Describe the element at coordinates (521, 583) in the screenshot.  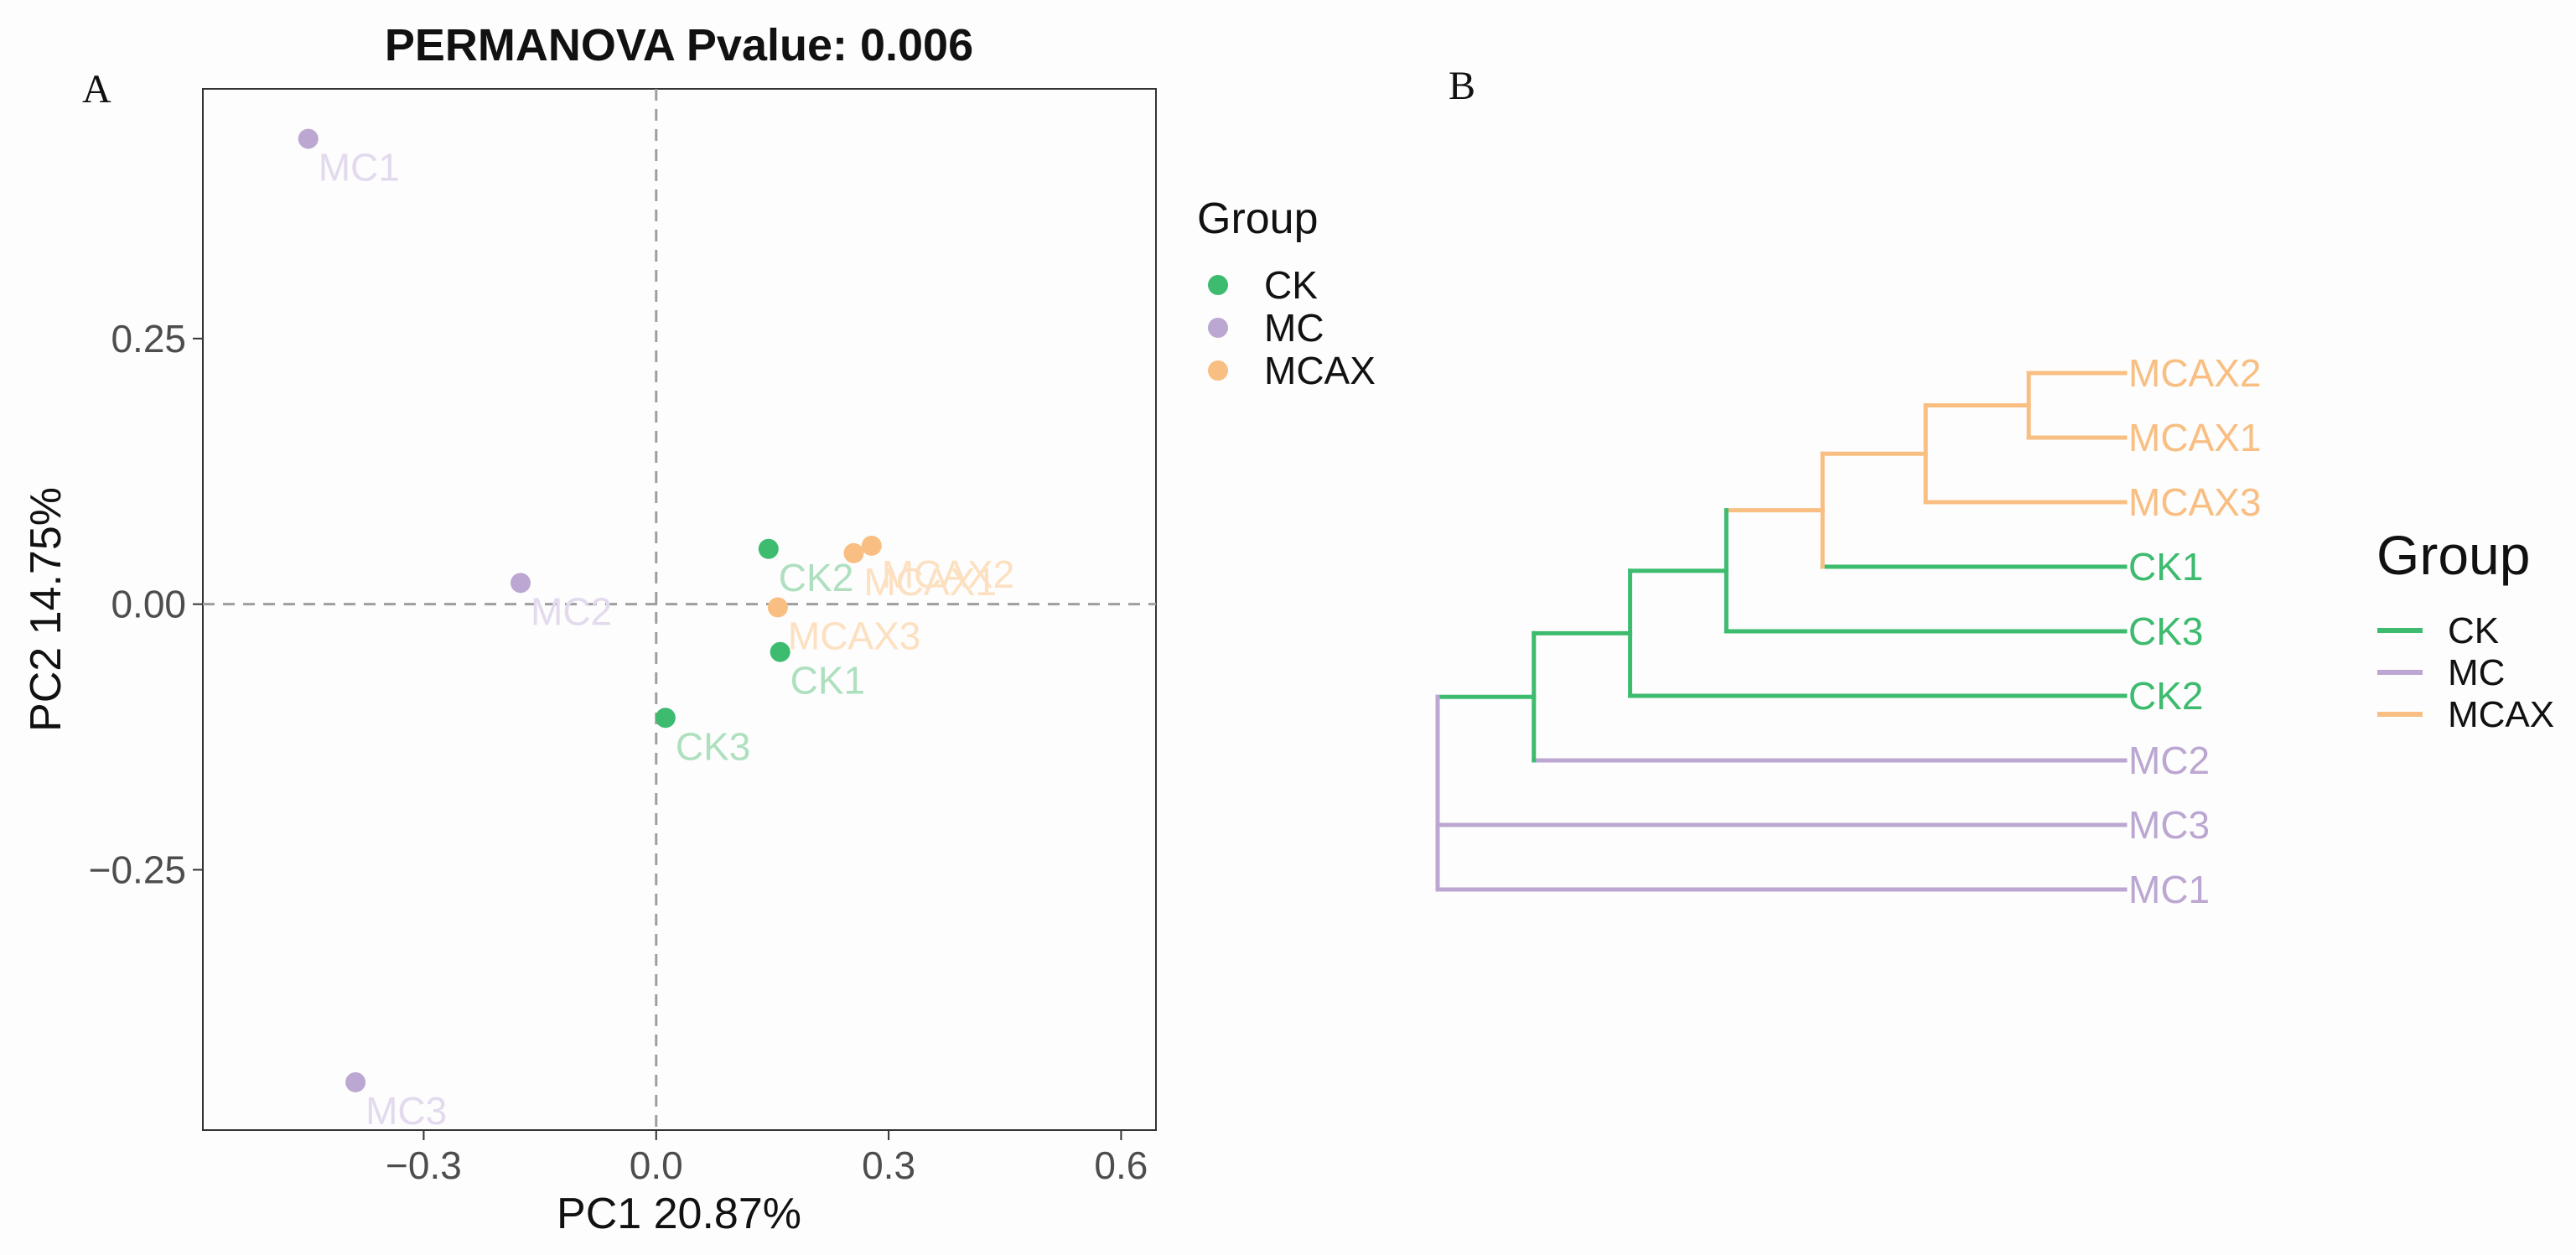
I see `point-mc2` at that location.